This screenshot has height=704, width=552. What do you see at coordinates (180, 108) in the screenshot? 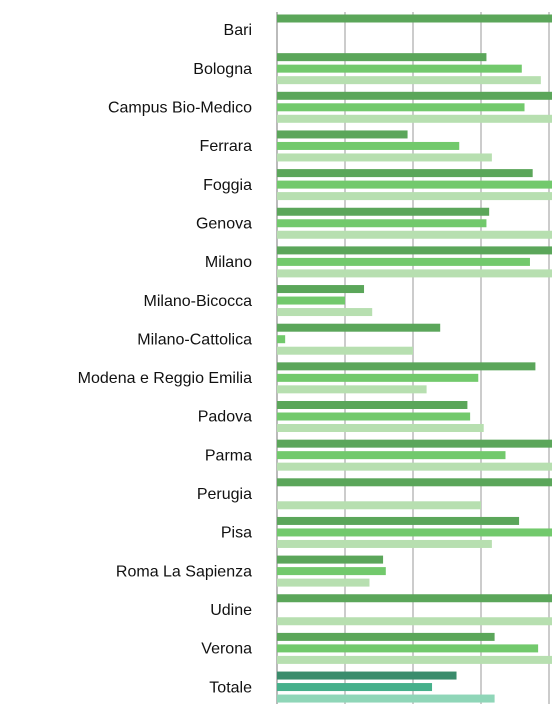
I see `y-tick-label: Campus Bio-Medico` at bounding box center [180, 108].